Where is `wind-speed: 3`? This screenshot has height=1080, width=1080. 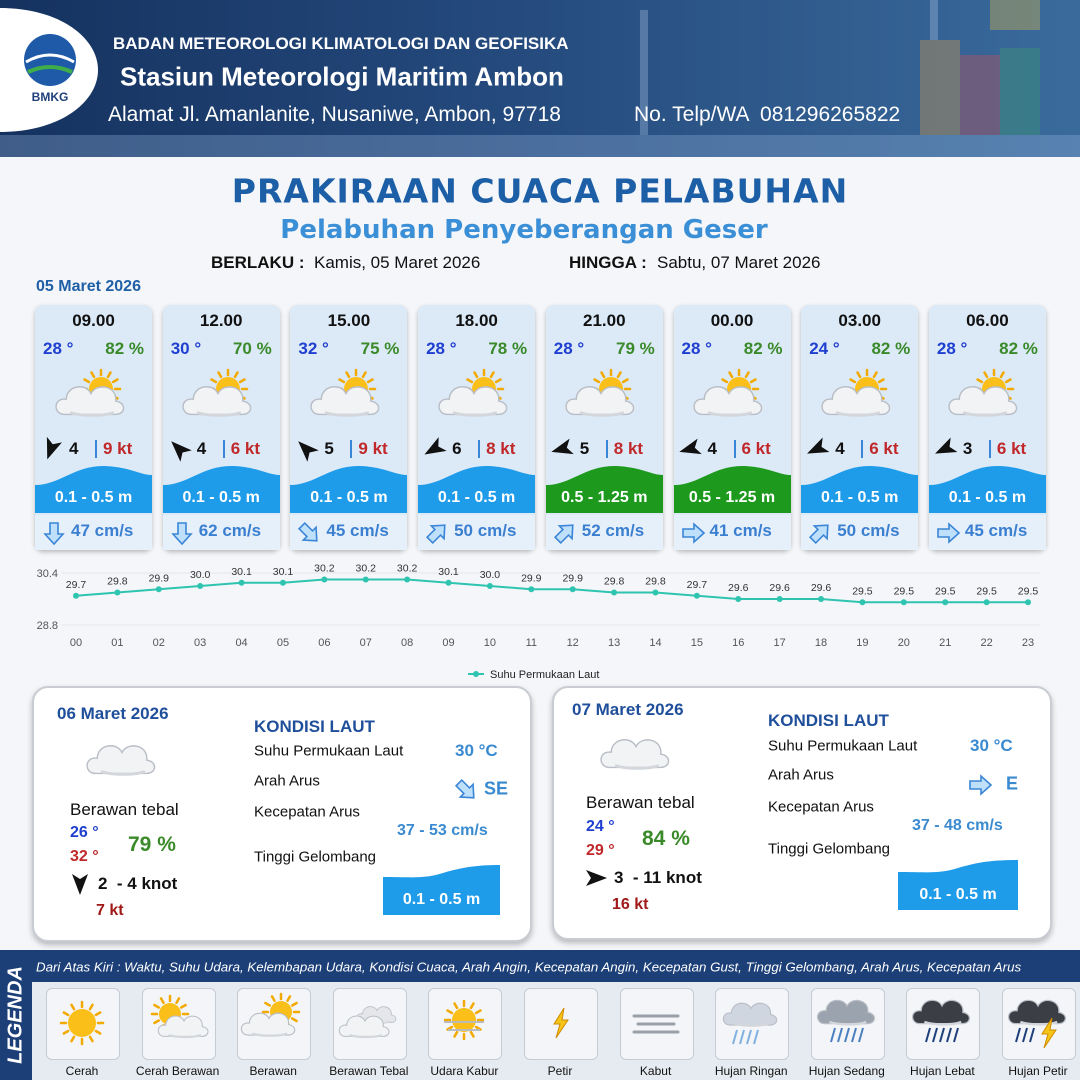
wind-speed: 3 is located at coordinates (967, 448).